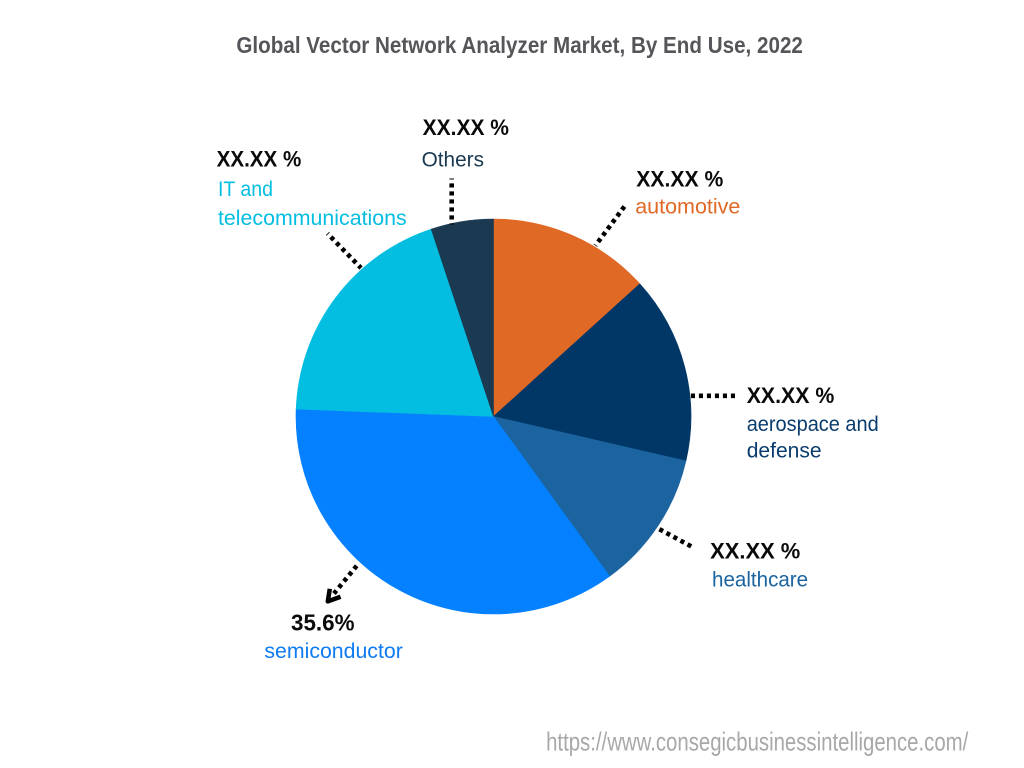  What do you see at coordinates (760, 580) in the screenshot?
I see `svg-text: healthcare` at bounding box center [760, 580].